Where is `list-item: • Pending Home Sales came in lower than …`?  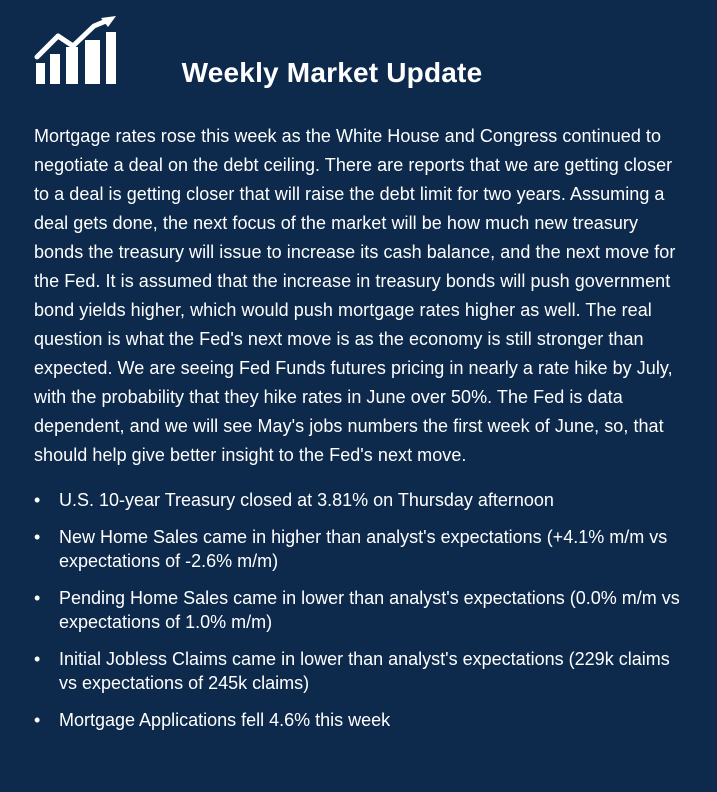 list-item: • Pending Home Sales came in lower than … is located at coordinates (360, 610).